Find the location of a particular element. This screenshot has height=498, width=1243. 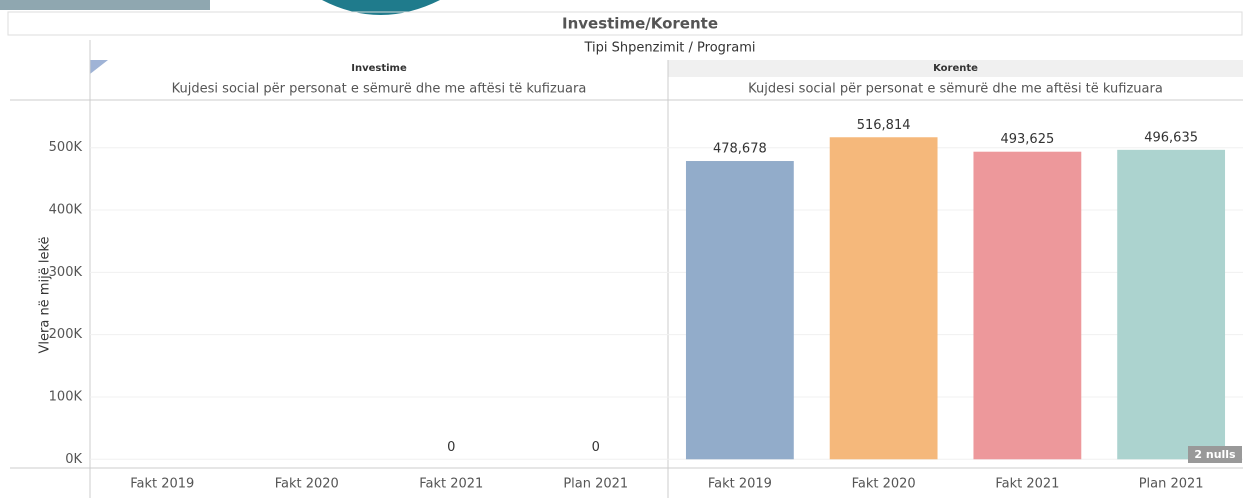

null-indicator: 2 nulls is located at coordinates (1215, 454).